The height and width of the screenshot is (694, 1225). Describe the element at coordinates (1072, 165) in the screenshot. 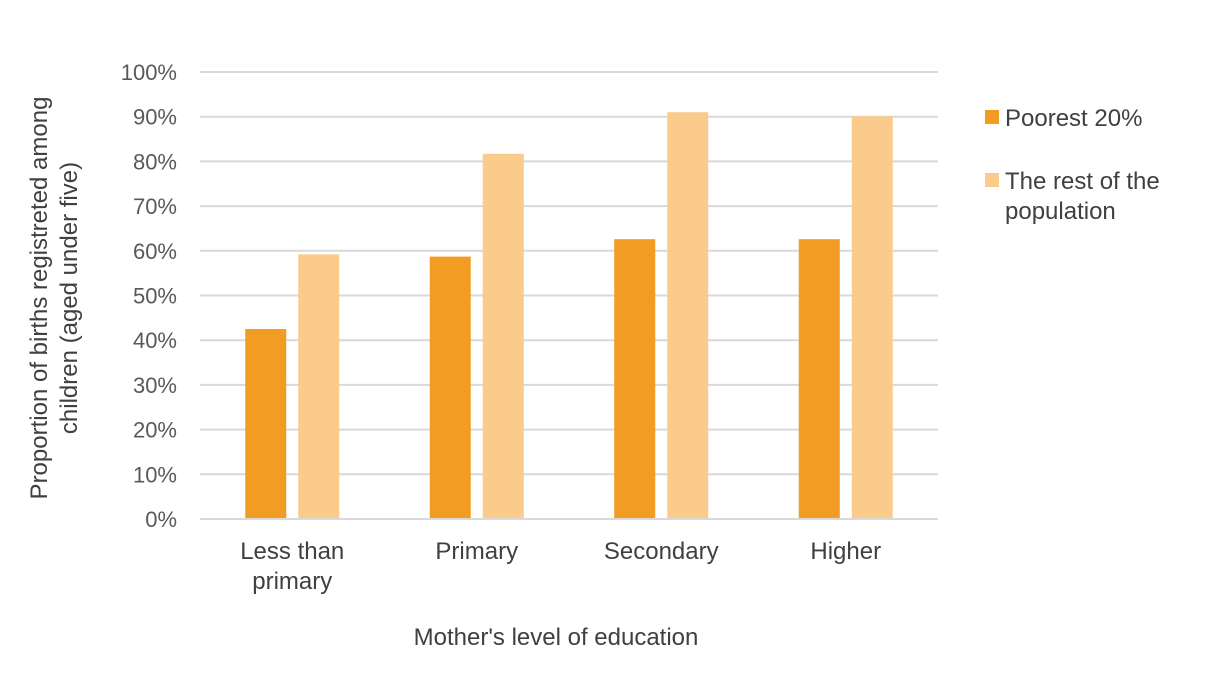

I see `legend: Poorest 20% The rest of the population` at that location.